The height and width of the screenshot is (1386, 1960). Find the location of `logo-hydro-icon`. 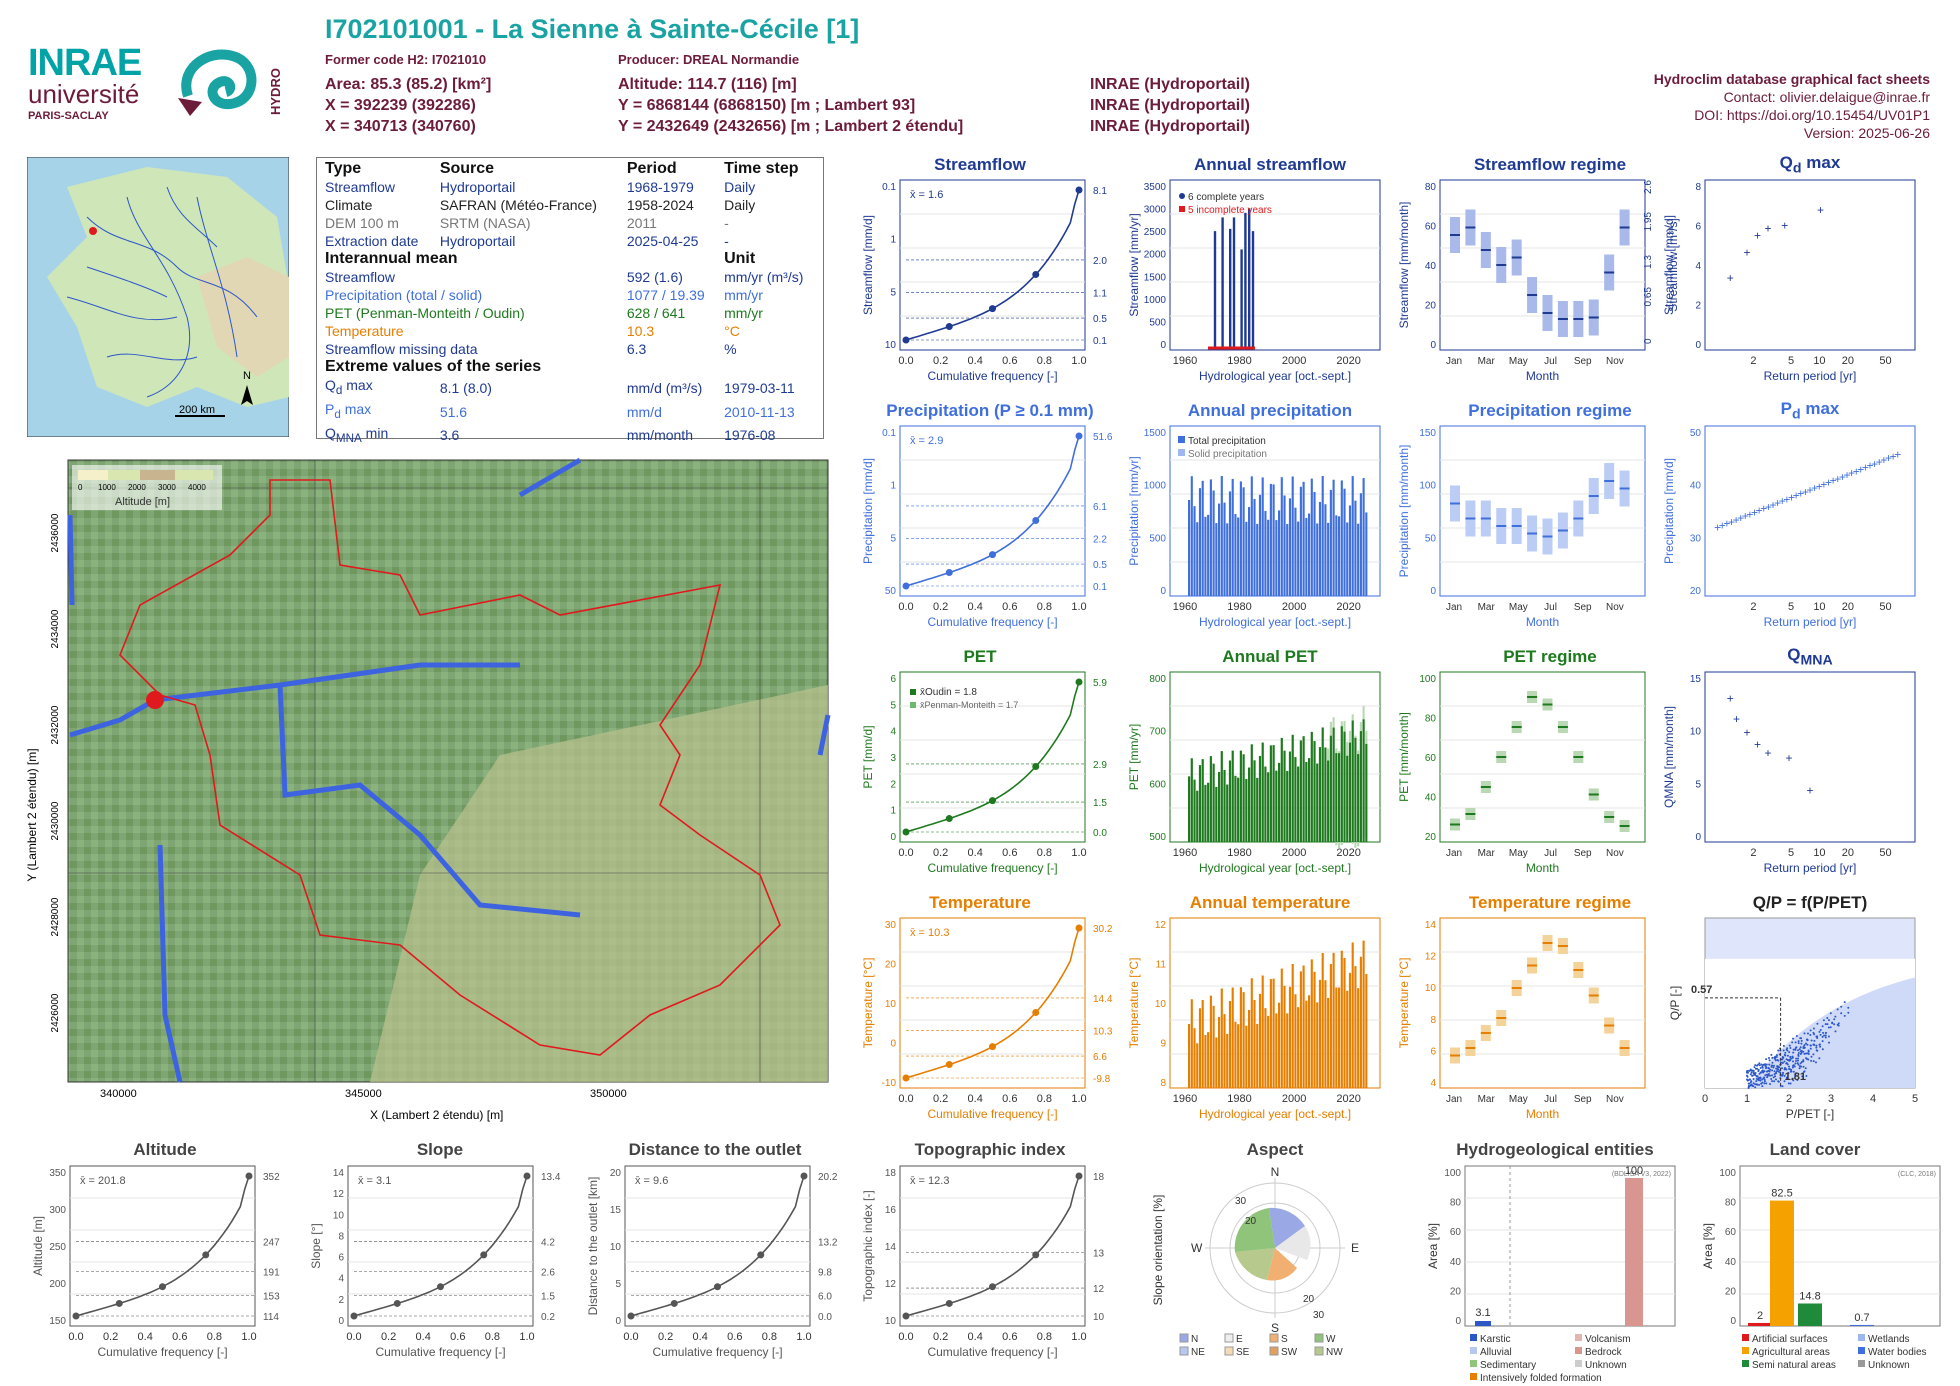

logo-hydro-icon is located at coordinates (217, 82).